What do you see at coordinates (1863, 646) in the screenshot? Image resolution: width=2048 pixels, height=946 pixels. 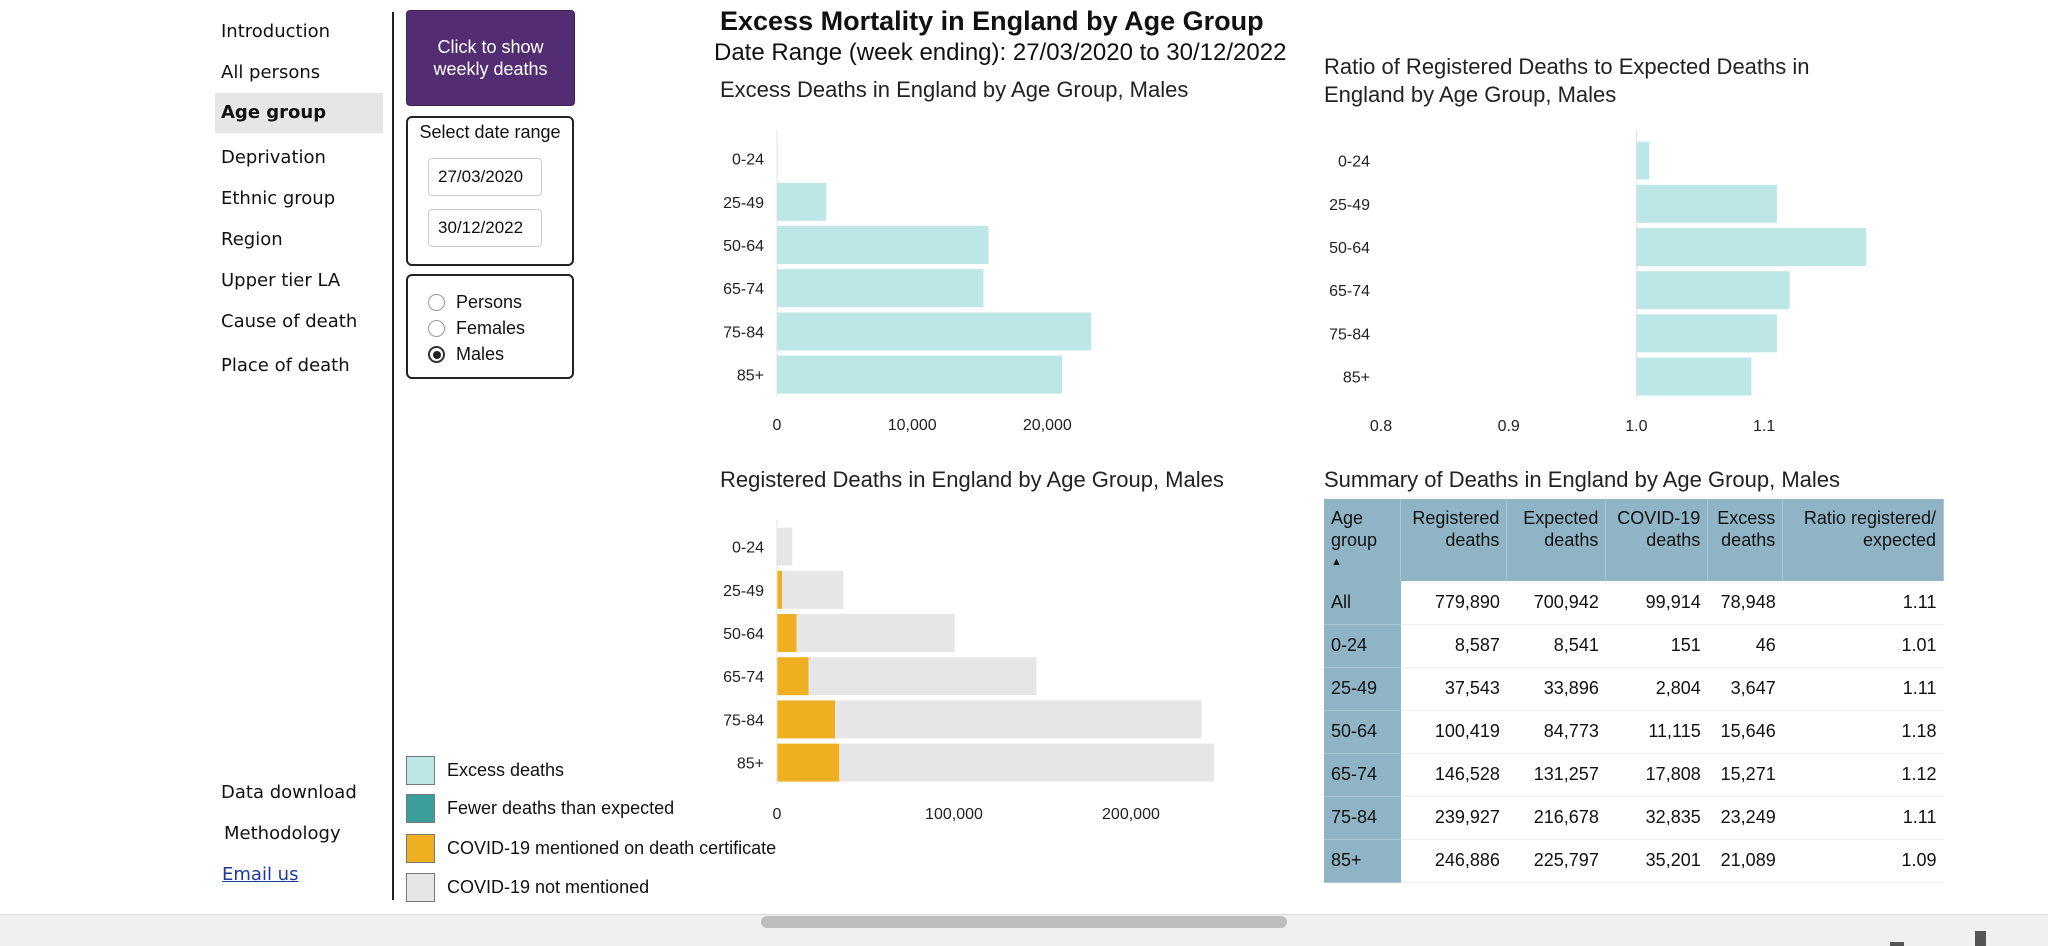 I see `table-cell: 1.01` at bounding box center [1863, 646].